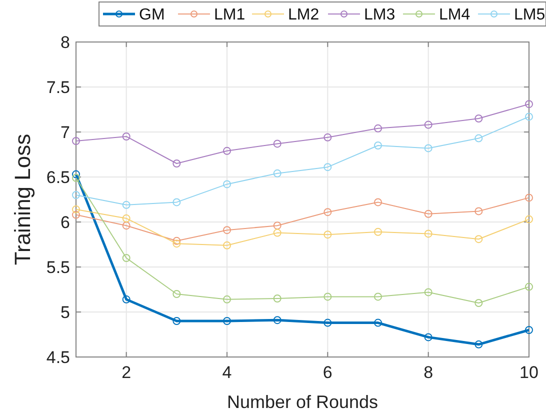  I want to click on y-tick-label: 5.5, so click(58, 267).